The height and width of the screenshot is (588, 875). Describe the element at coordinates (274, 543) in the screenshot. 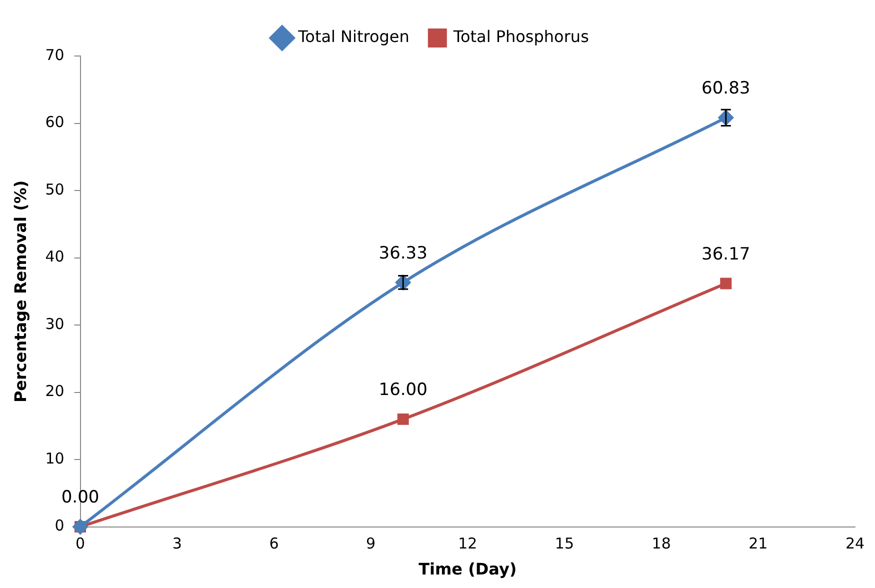

I see `x-tick-label: 6` at that location.